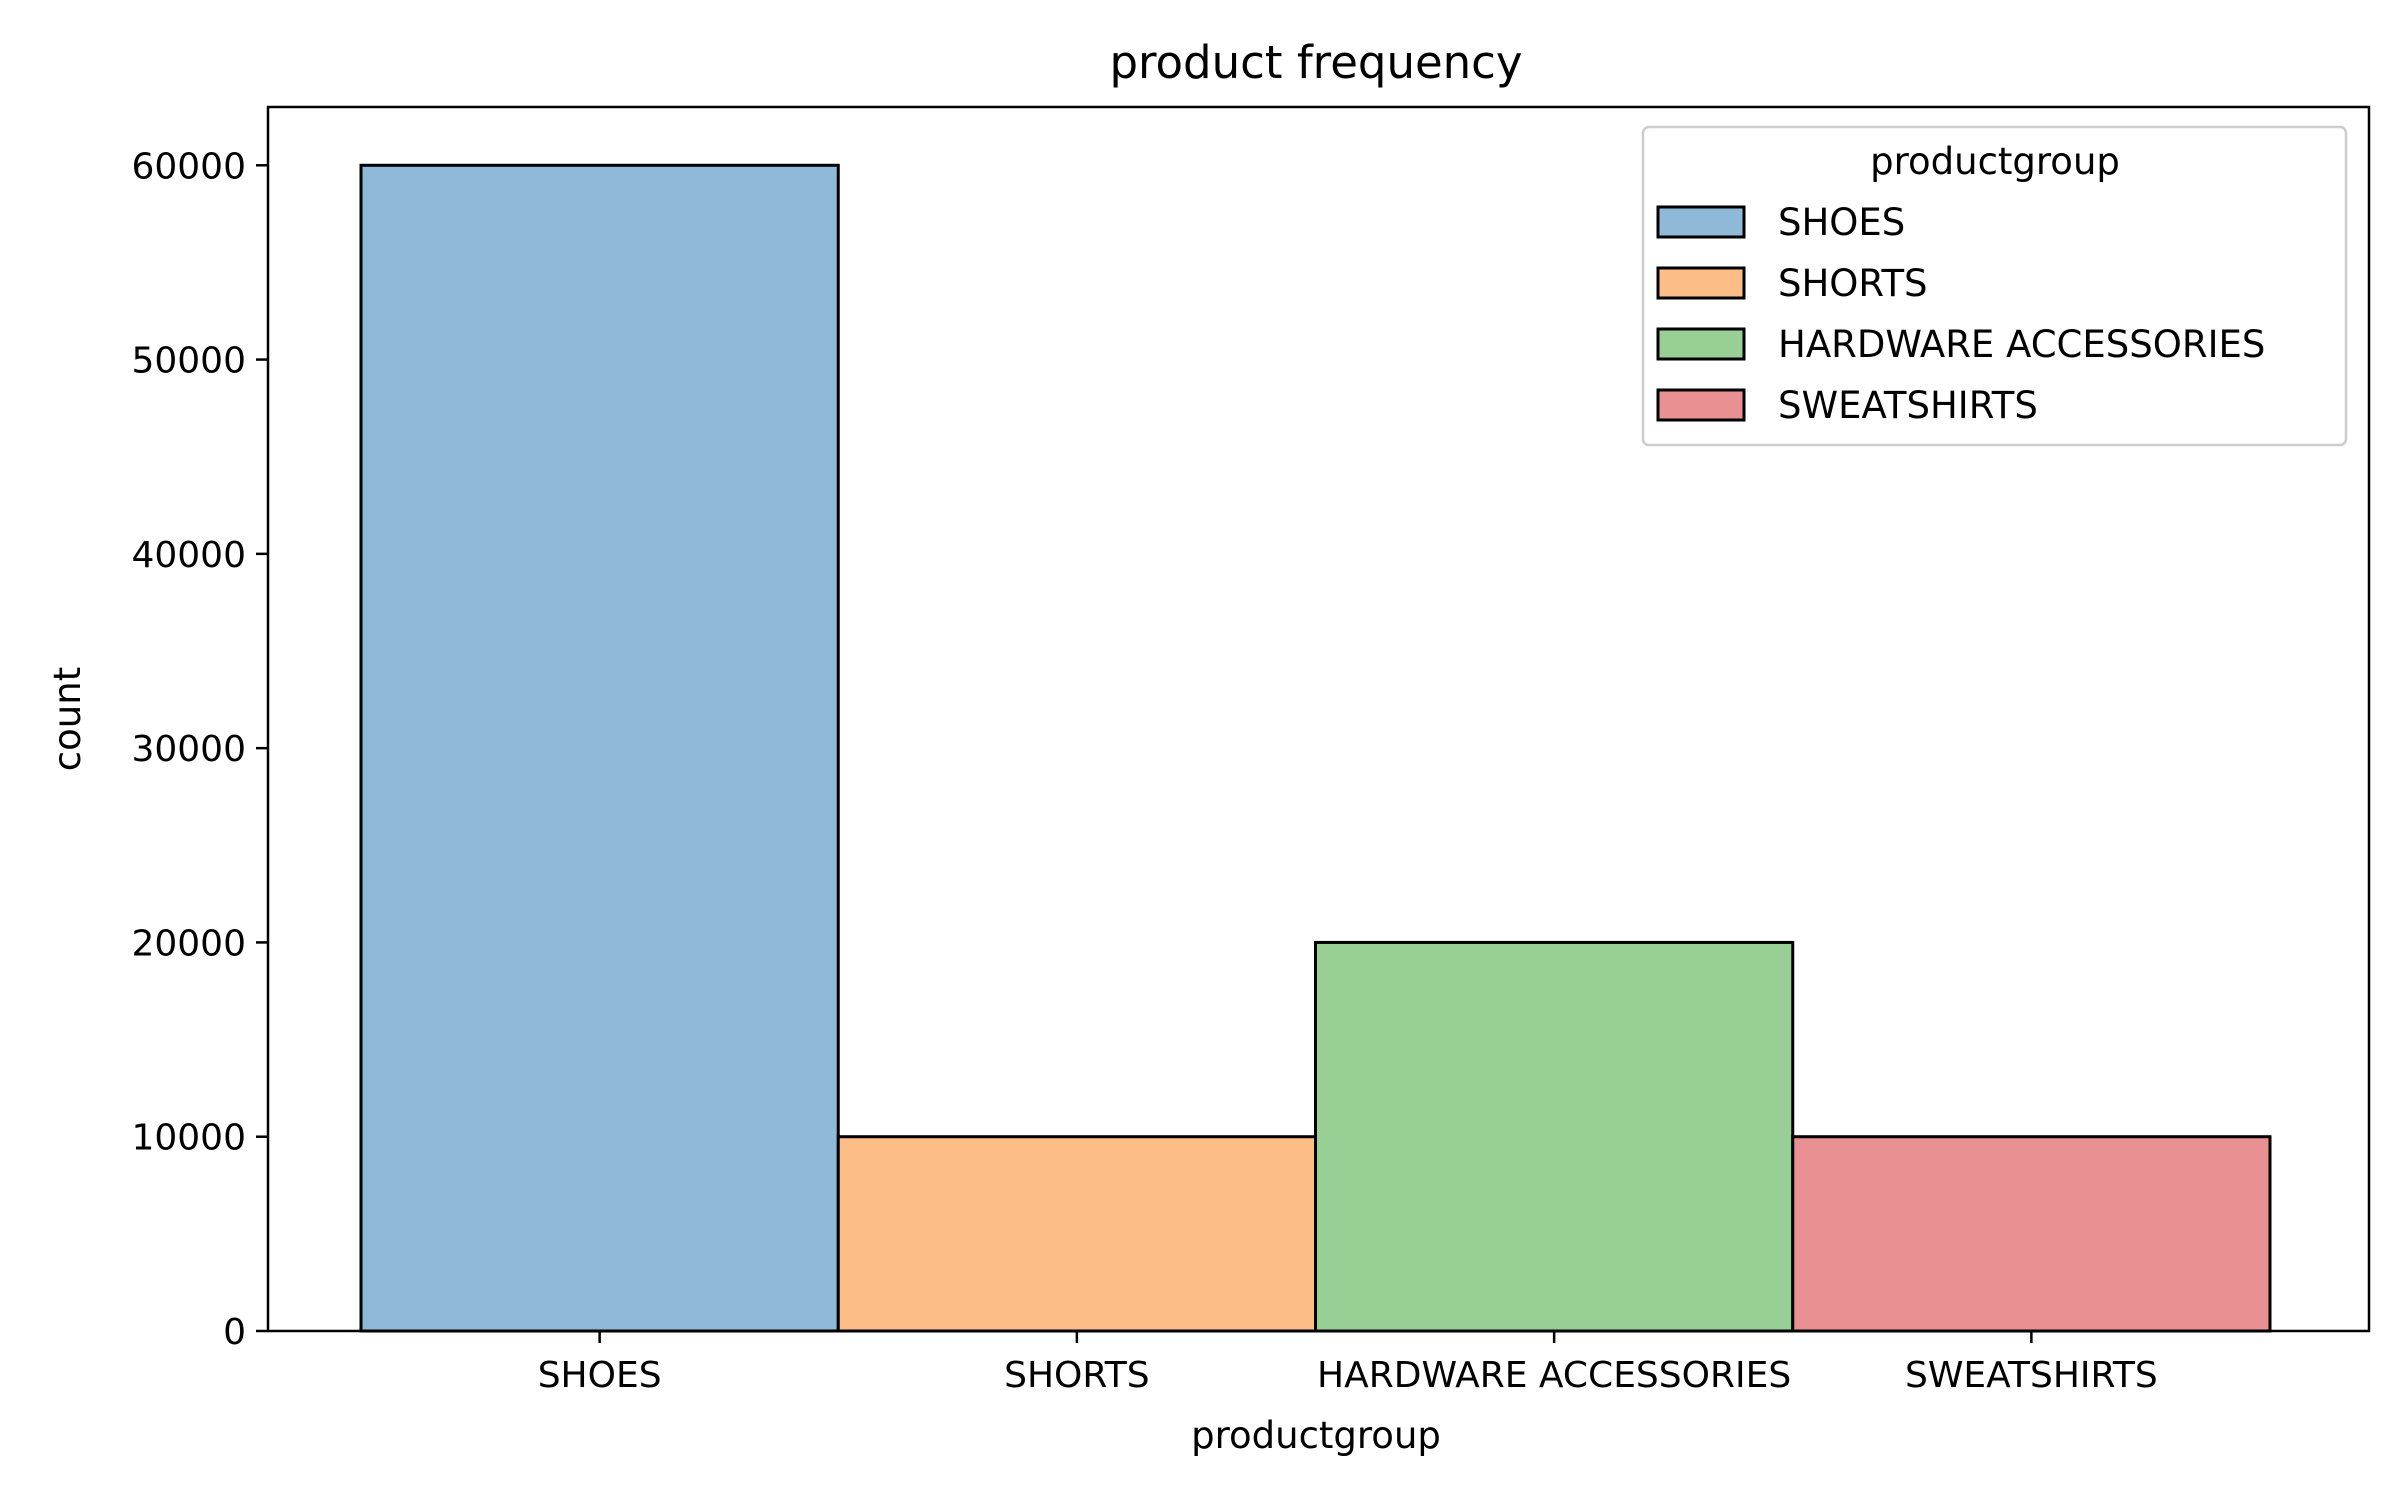 The width and height of the screenshot is (2400, 1500). What do you see at coordinates (188, 361) in the screenshot?
I see `y-tick-label: 50000` at bounding box center [188, 361].